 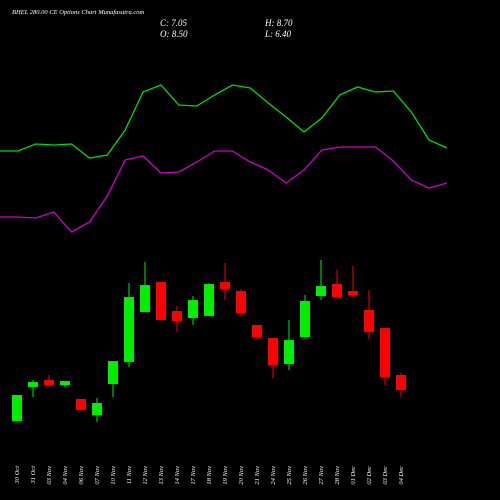 What do you see at coordinates (174, 34) in the screenshot?
I see `open-info: O: 8.50` at bounding box center [174, 34].